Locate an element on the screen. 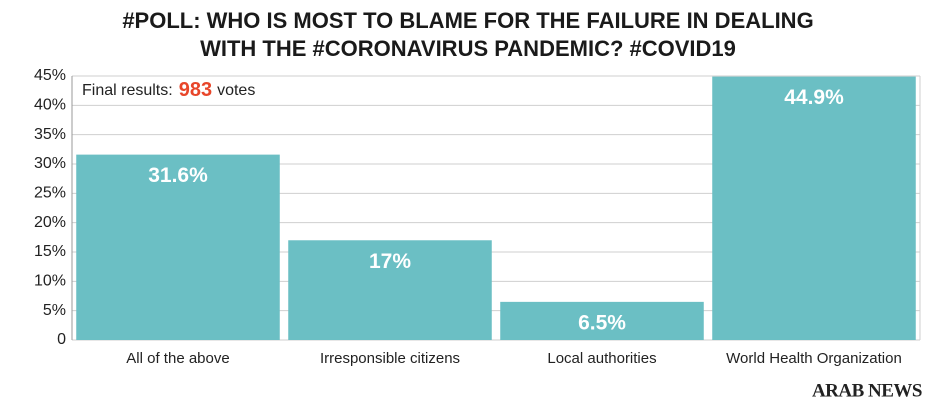  value-label: 6.5% is located at coordinates (602, 322).